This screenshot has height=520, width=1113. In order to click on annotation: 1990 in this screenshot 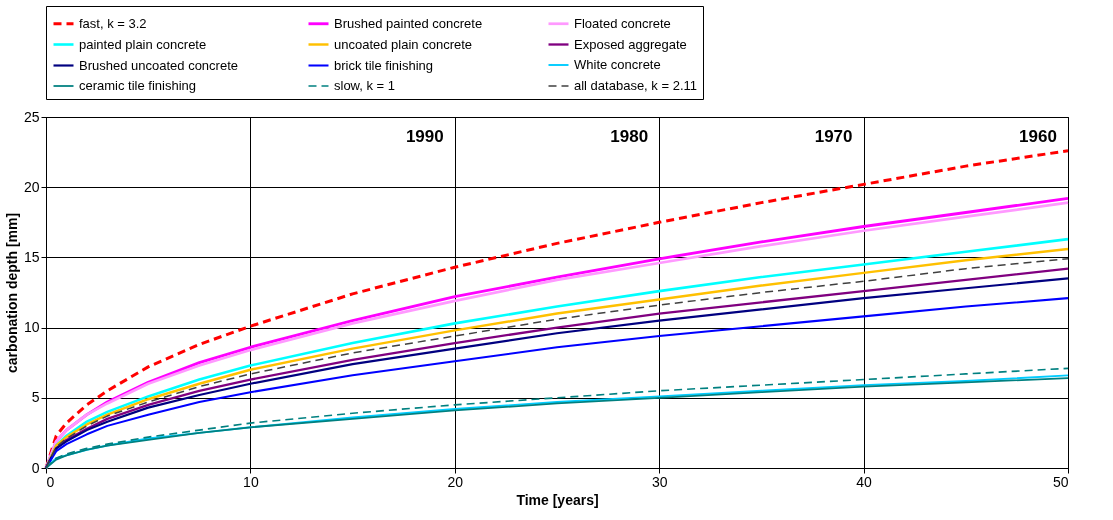, I will do `click(424, 136)`.